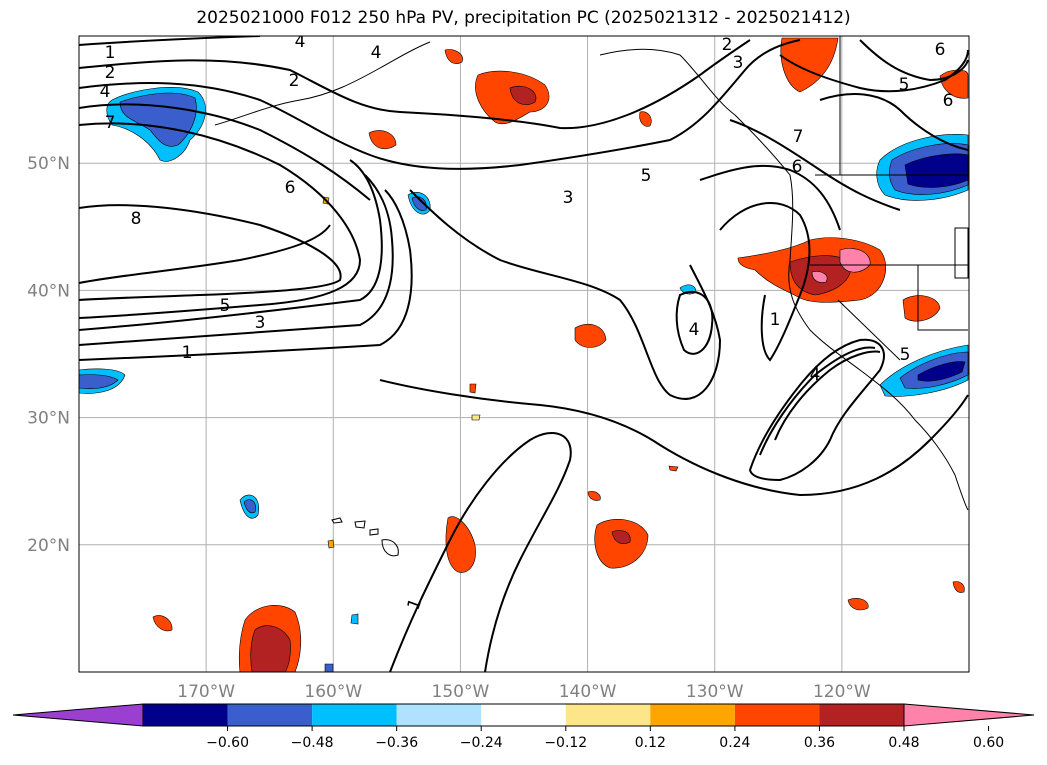 The image size is (1047, 765). What do you see at coordinates (206, 692) in the screenshot?
I see `lon-tick-label: 170°W` at bounding box center [206, 692].